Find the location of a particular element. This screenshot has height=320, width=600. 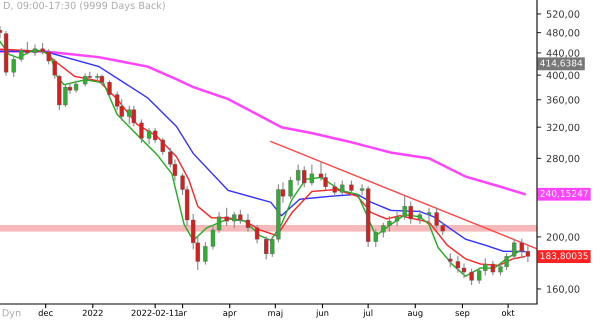

y-tick-label: 440,00 is located at coordinates (563, 53).